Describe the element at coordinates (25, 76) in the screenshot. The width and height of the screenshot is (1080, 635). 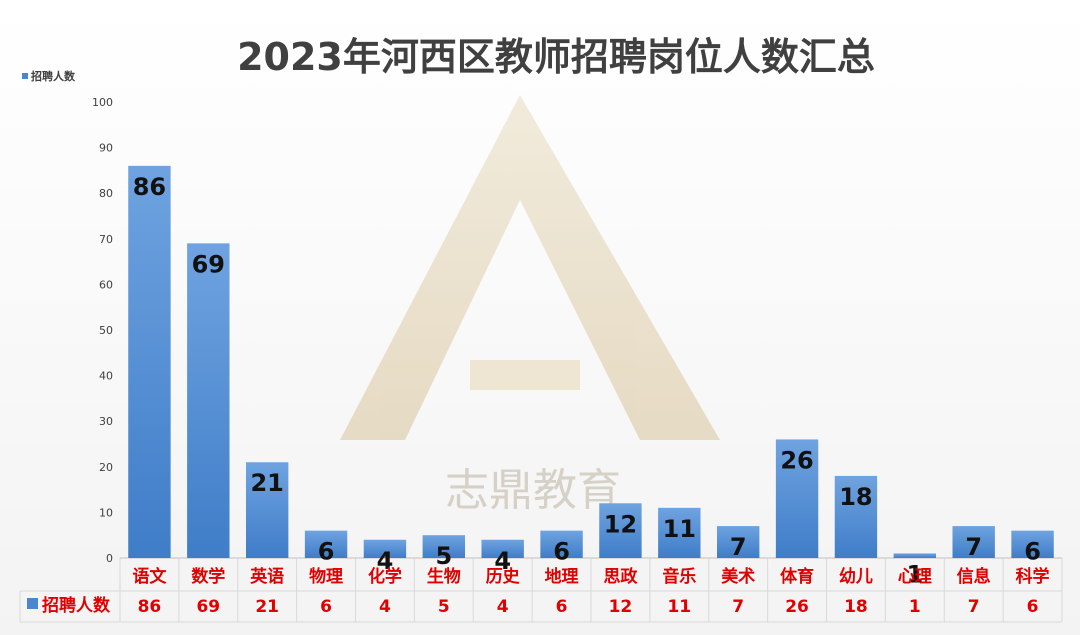
I see `legend-swatch` at that location.